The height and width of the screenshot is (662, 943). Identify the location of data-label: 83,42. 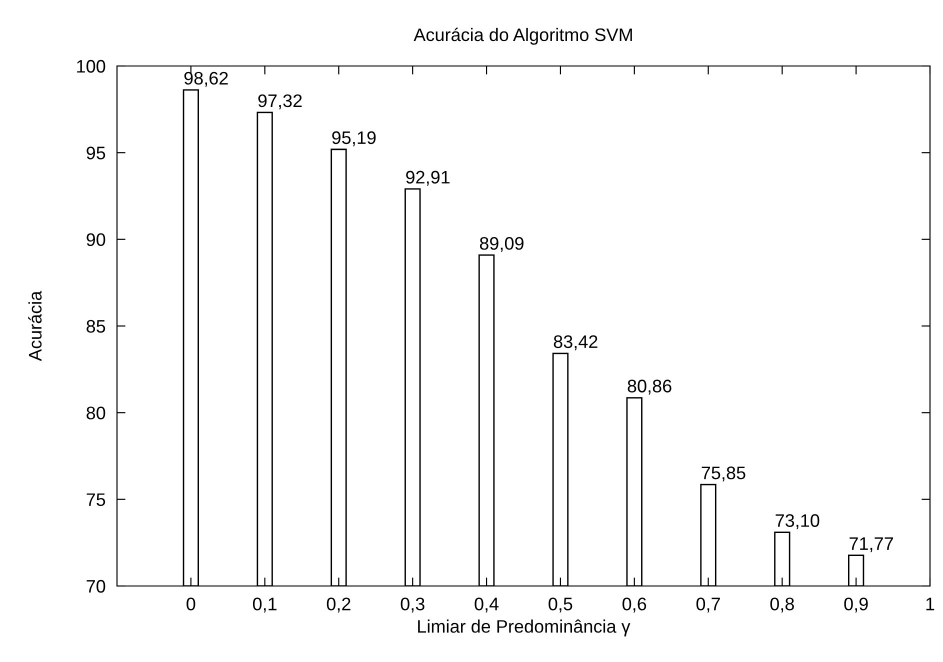
(576, 342).